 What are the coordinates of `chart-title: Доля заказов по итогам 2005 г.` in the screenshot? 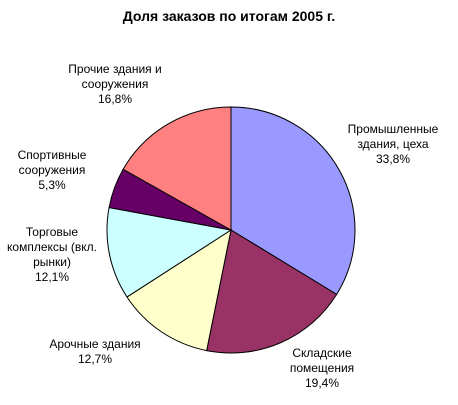 It's located at (229, 16).